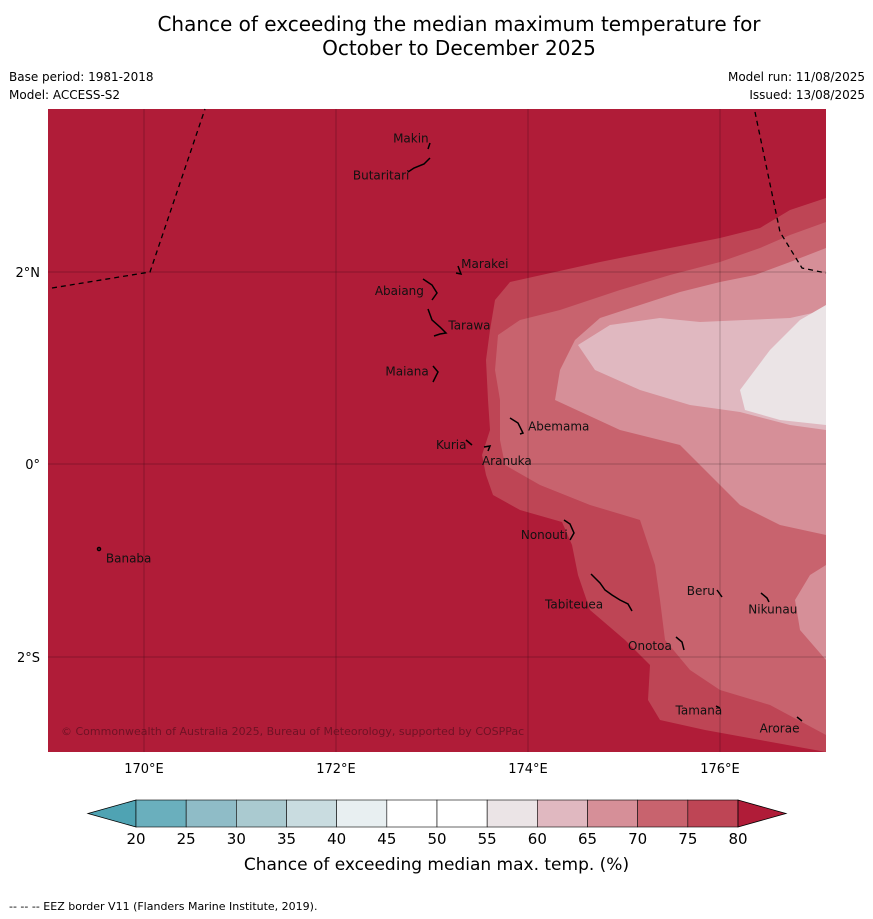 This screenshot has width=873, height=919. What do you see at coordinates (432, 769) in the screenshot?
I see `lon-tick-labels: 170°E 172°E 174°E 176°E` at bounding box center [432, 769].